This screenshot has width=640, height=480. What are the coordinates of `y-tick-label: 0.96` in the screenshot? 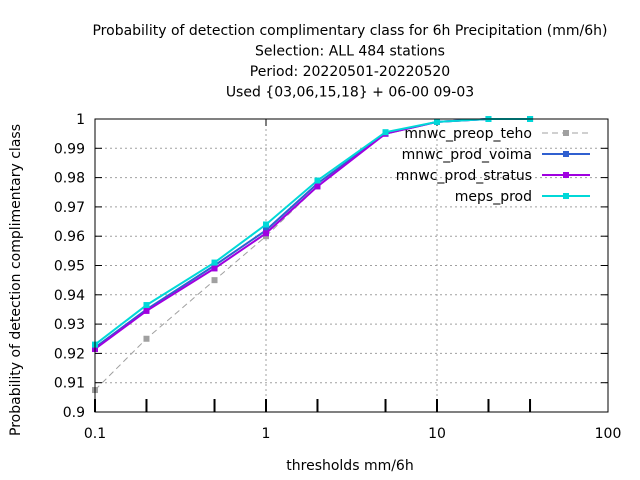 It's located at (69, 237).